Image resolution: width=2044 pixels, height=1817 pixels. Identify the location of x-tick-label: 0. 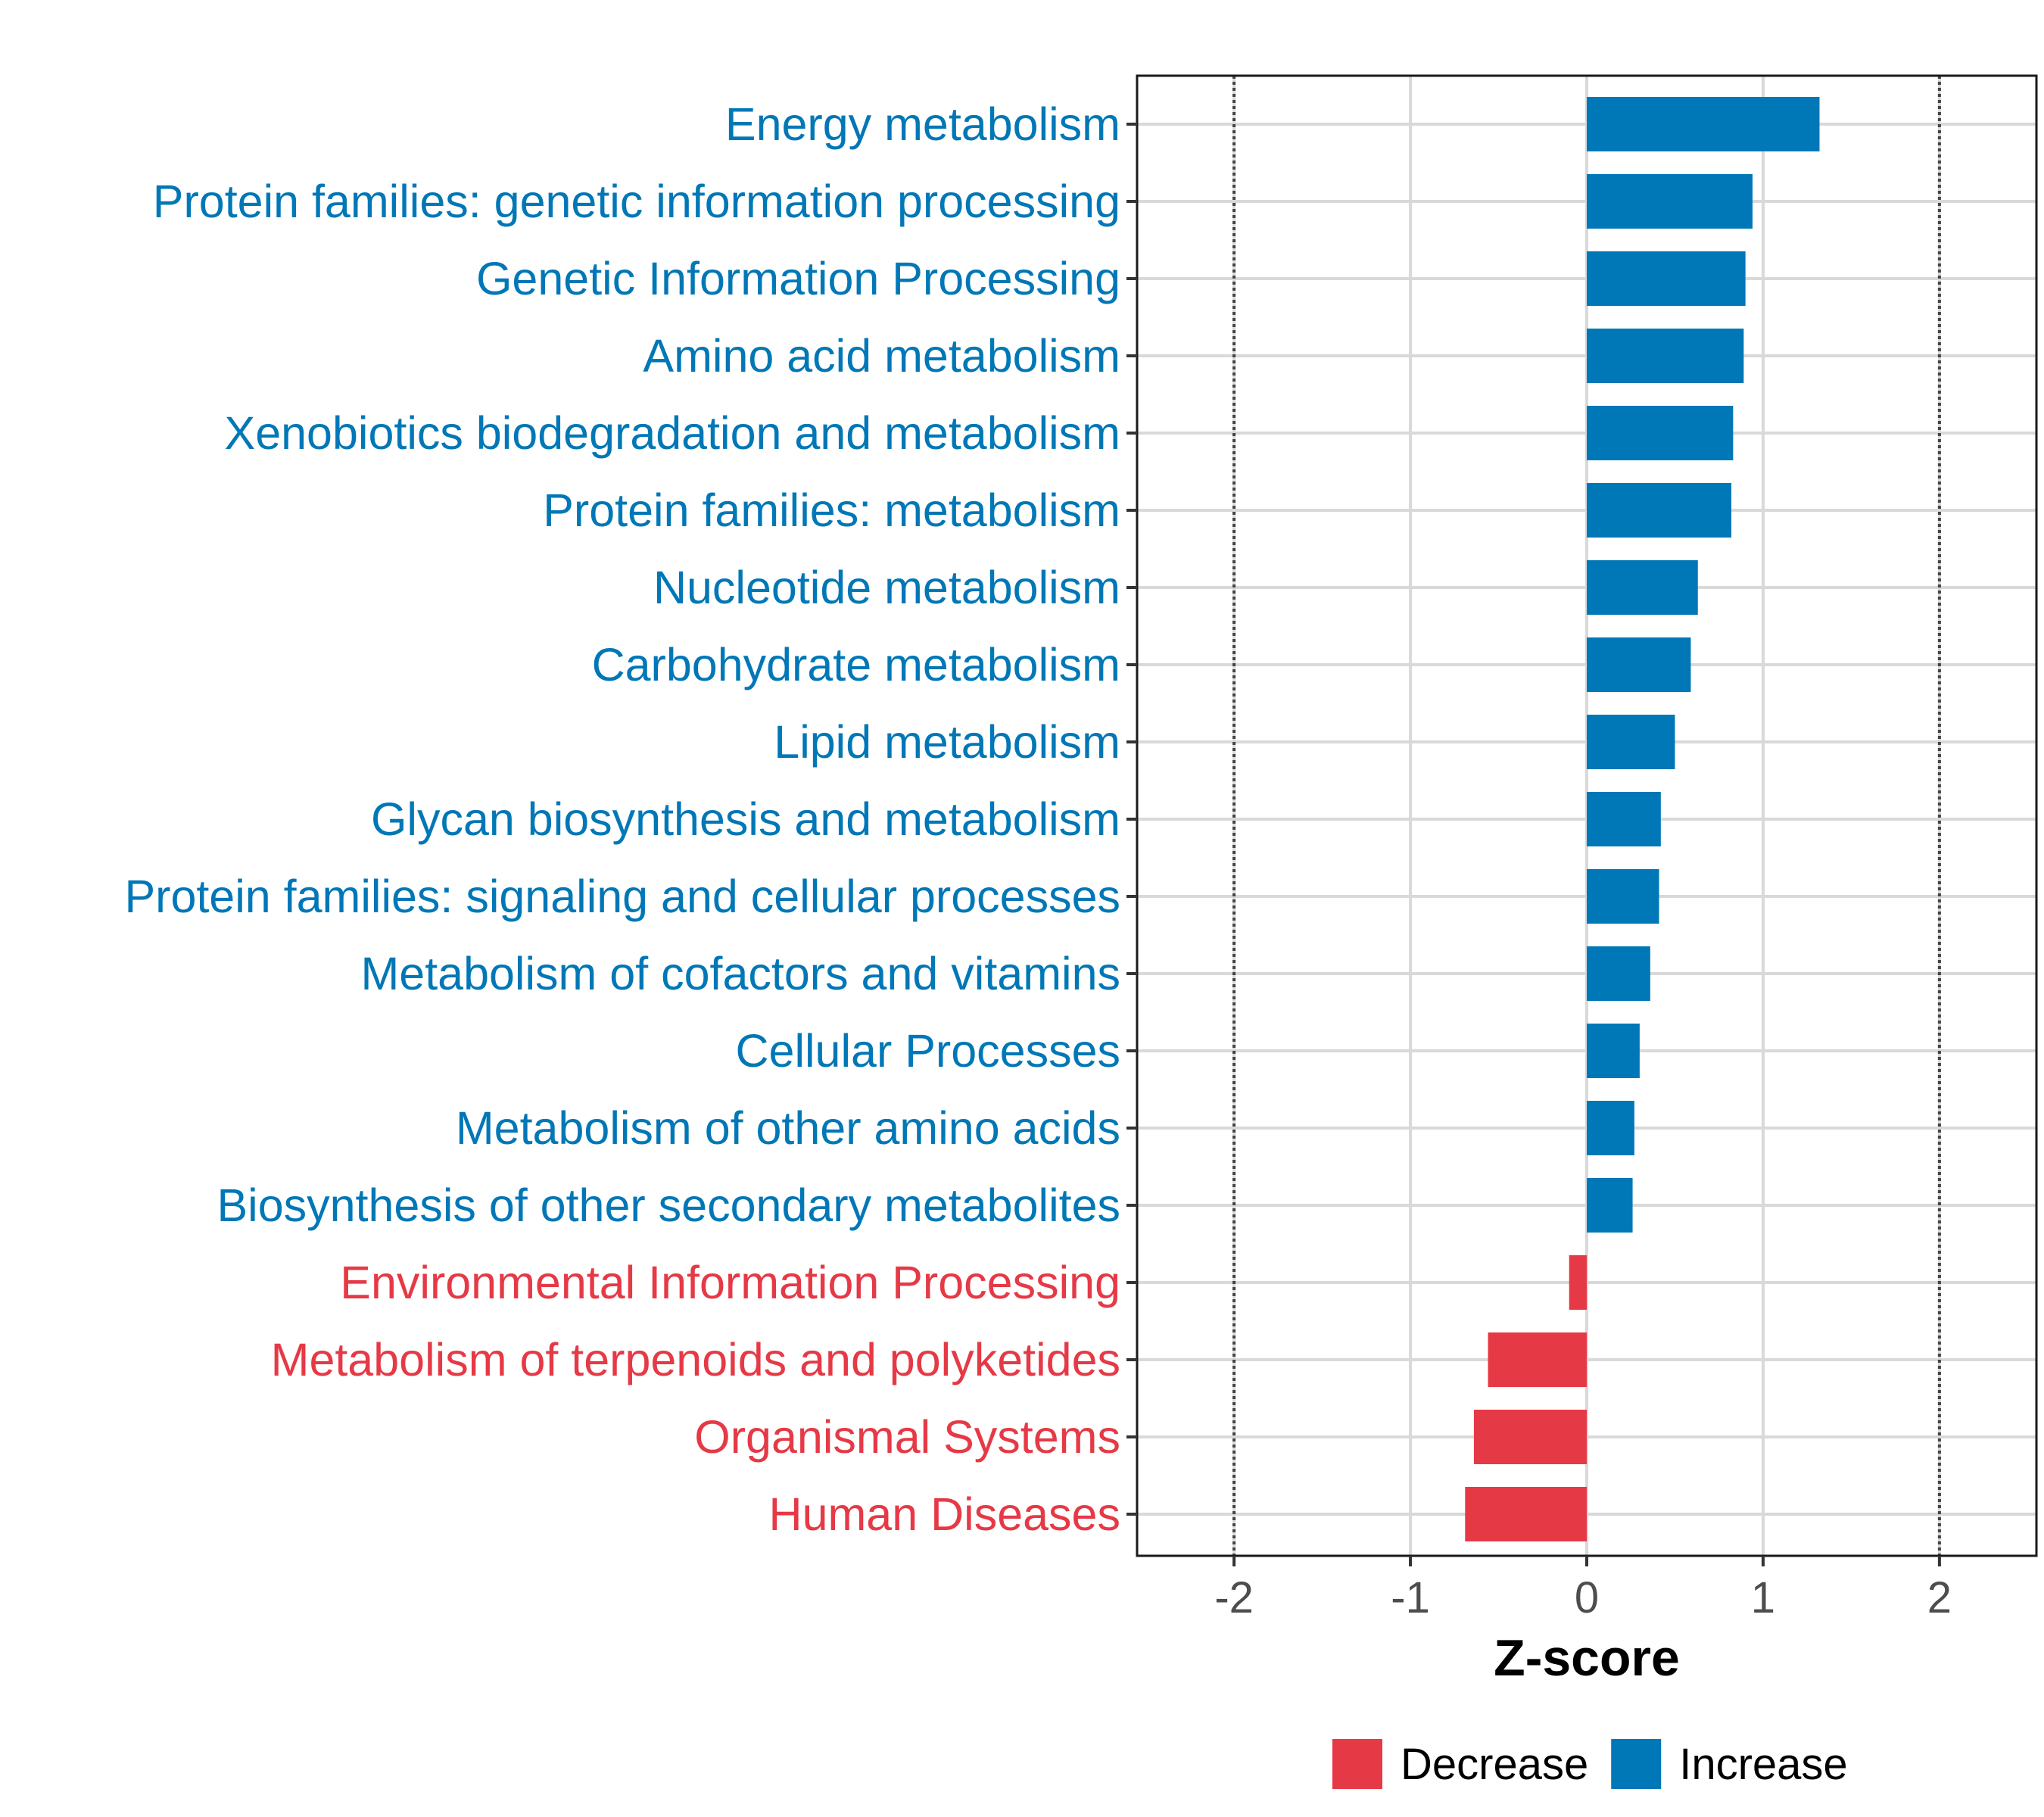
(1587, 1597).